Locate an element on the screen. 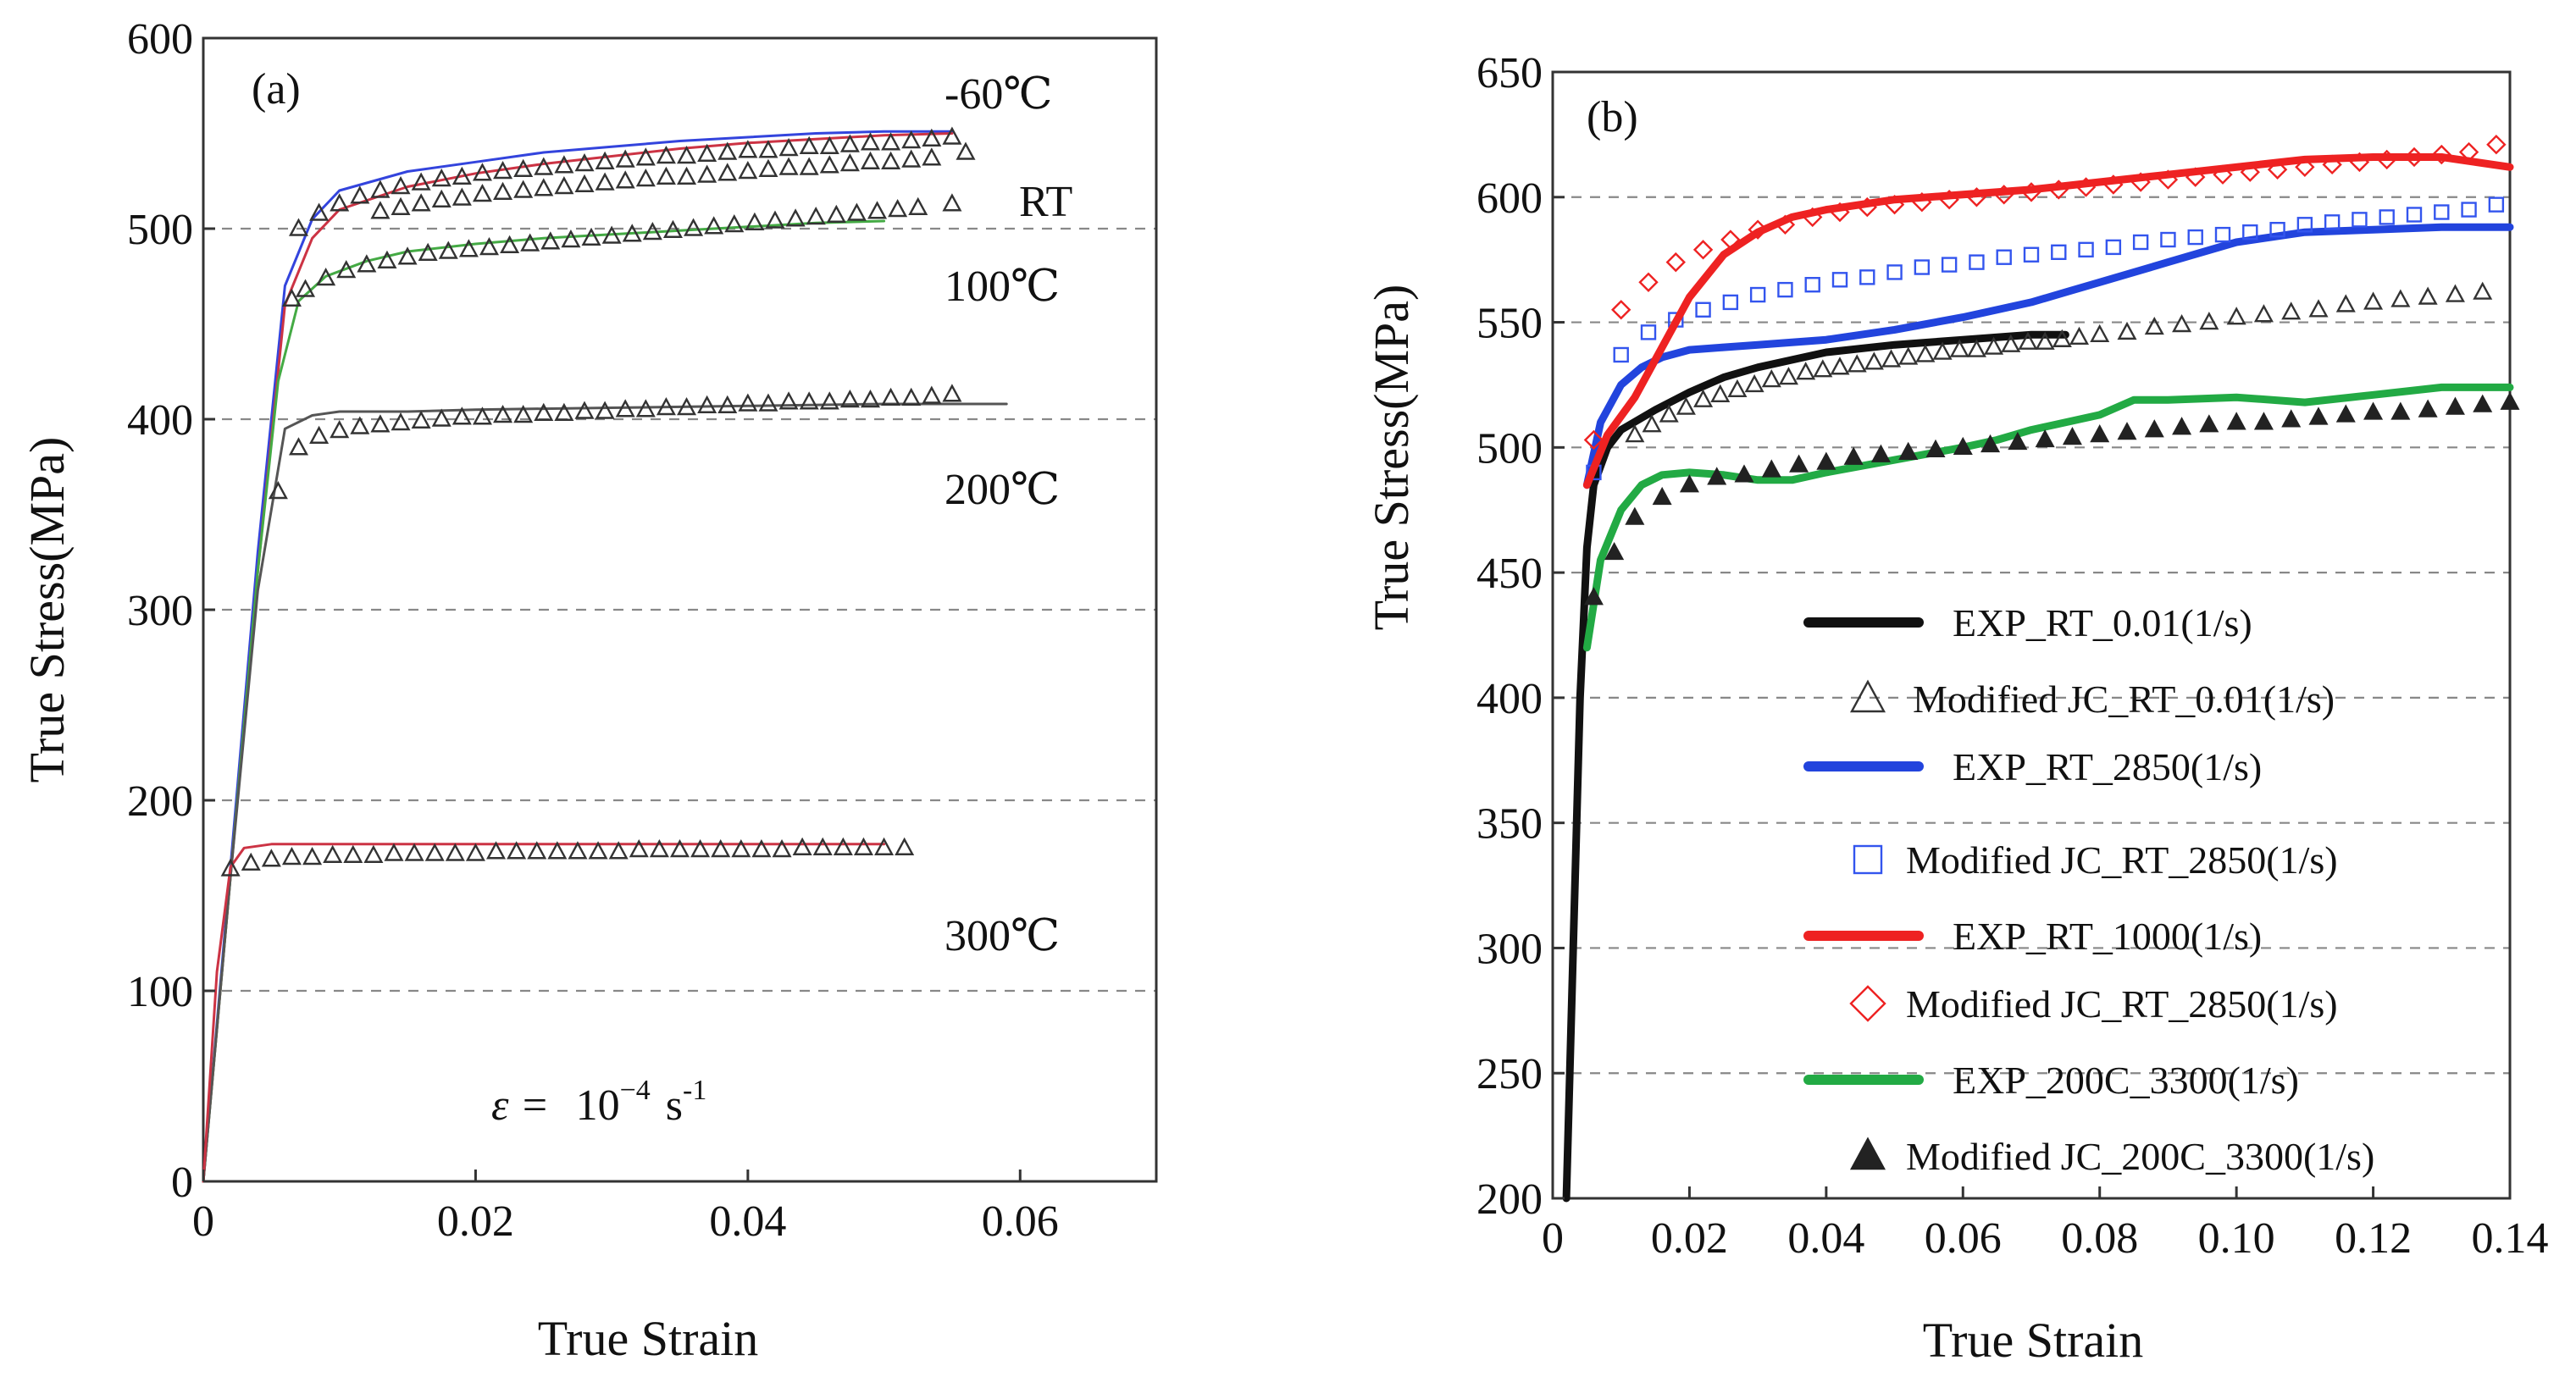 The height and width of the screenshot is (1377, 2576). x-tick-label: 0.12 is located at coordinates (2373, 1238).